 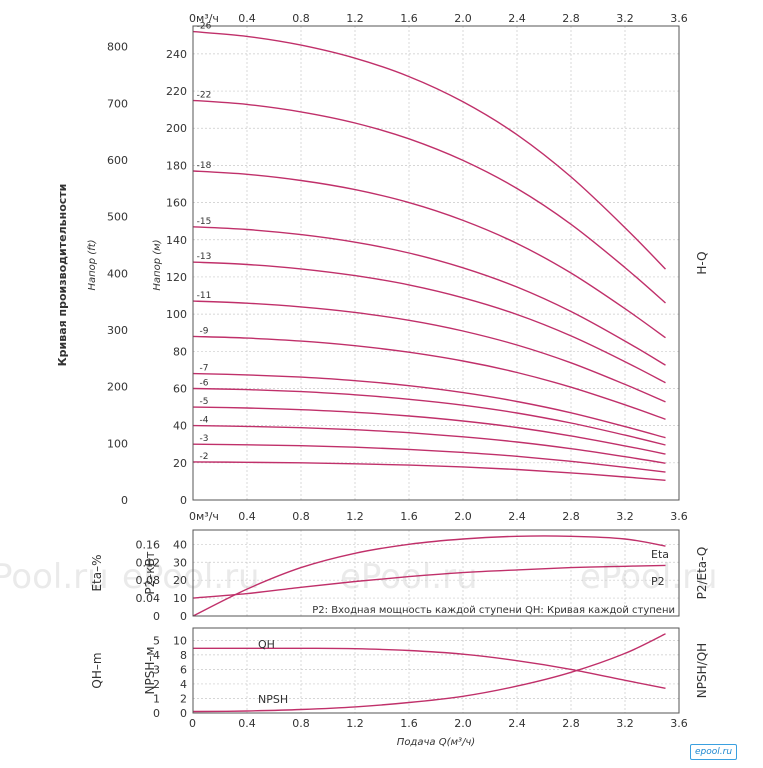 I want to click on y2-tick-label: 2, so click(x=156, y=684).